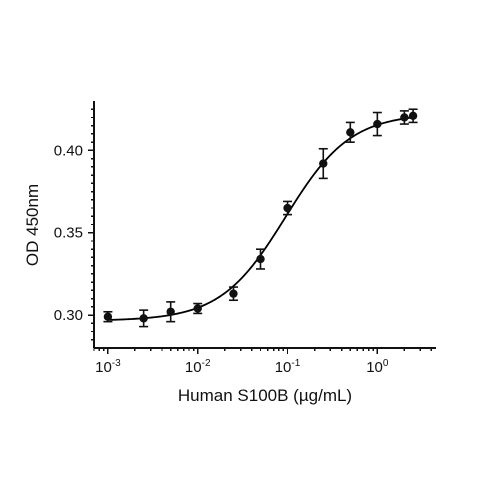  I want to click on x-tick-label: 10⁻¹, so click(288, 367).